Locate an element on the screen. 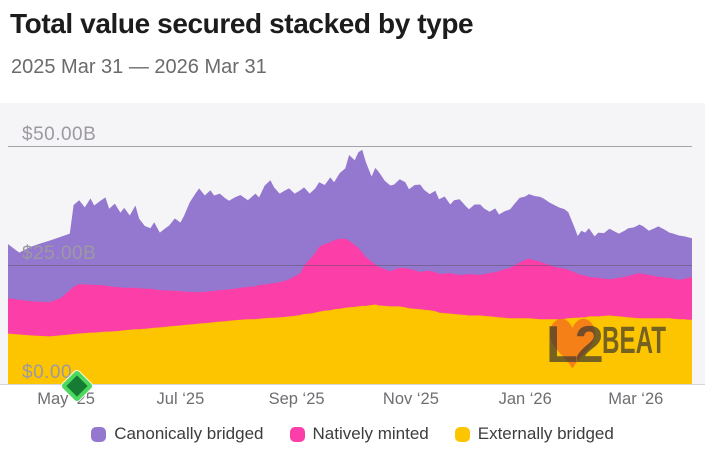  y-tick-label: $0.00 is located at coordinates (47, 372).